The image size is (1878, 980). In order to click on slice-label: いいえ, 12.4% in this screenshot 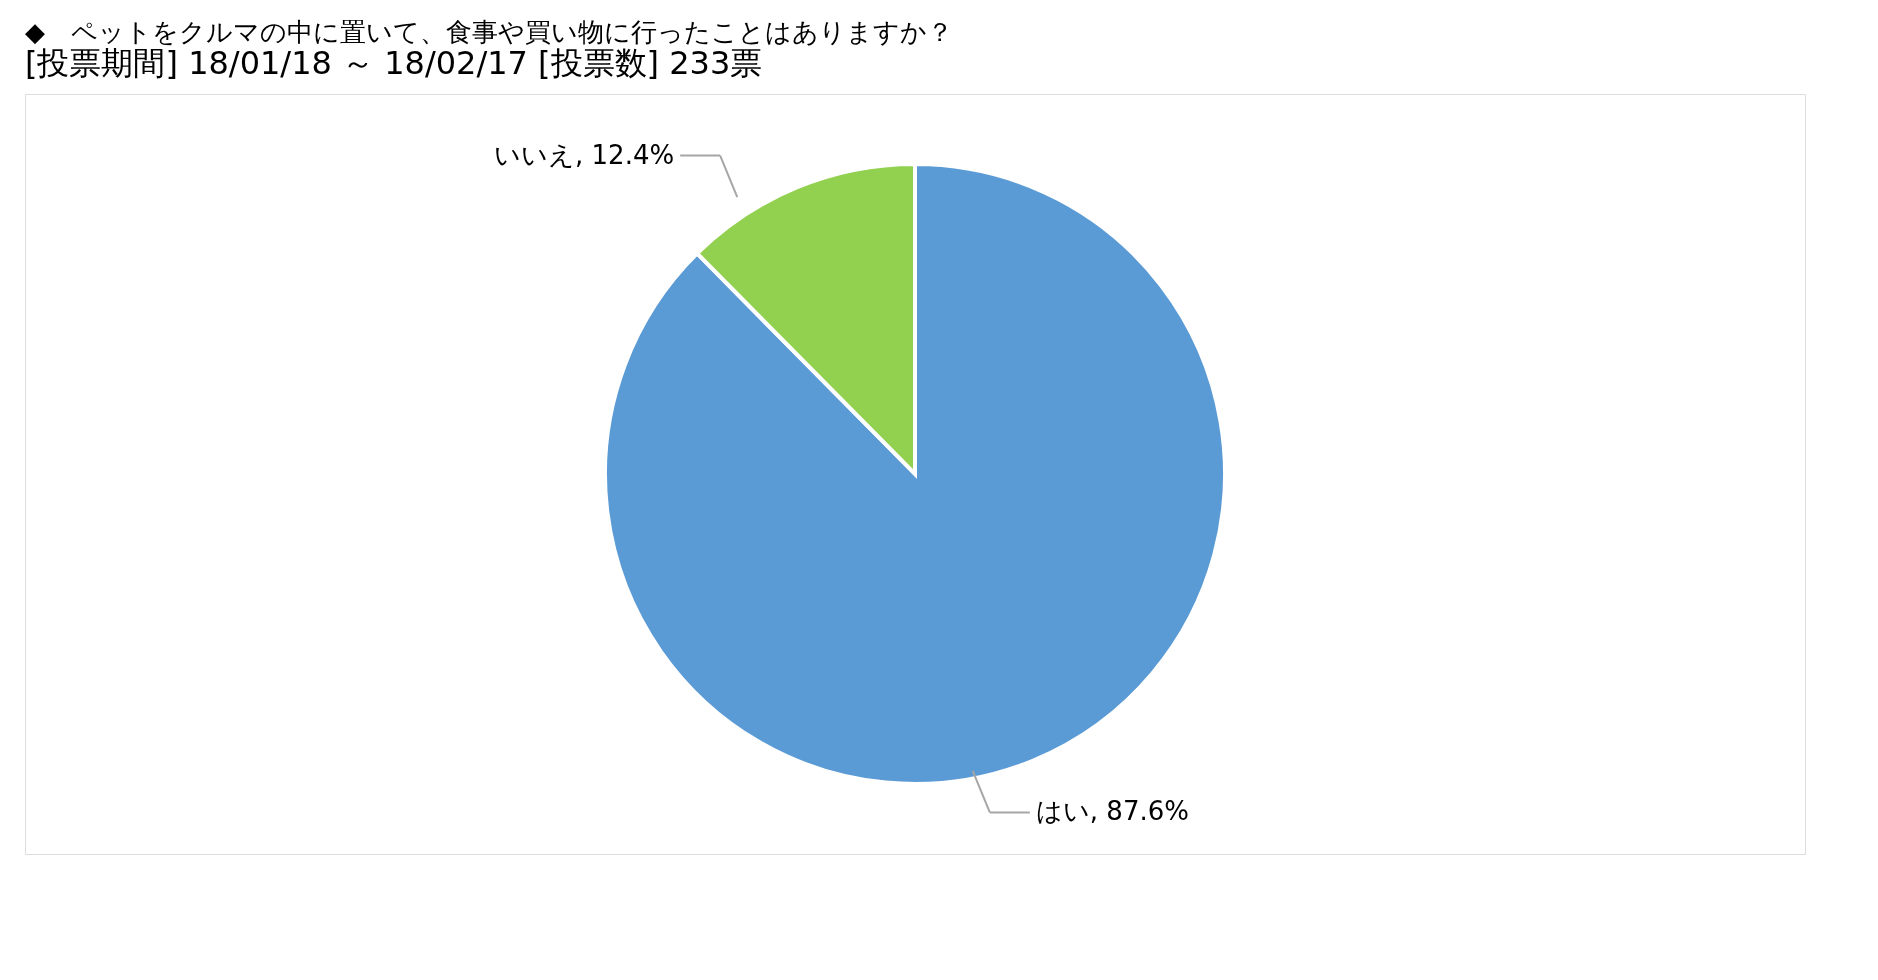, I will do `click(584, 154)`.